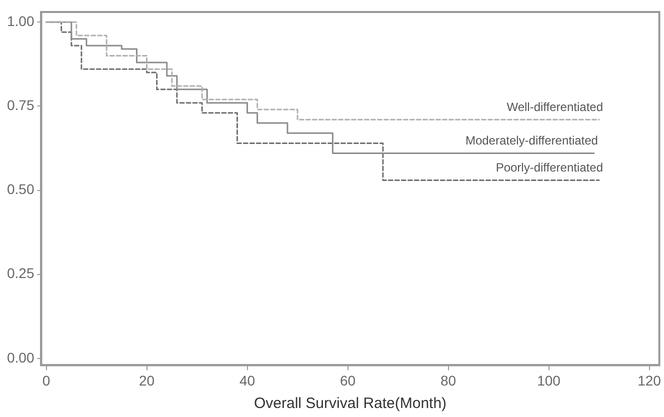 This screenshot has width=664, height=417. What do you see at coordinates (20, 105) in the screenshot?
I see `y-tick-label: 0.75` at bounding box center [20, 105].